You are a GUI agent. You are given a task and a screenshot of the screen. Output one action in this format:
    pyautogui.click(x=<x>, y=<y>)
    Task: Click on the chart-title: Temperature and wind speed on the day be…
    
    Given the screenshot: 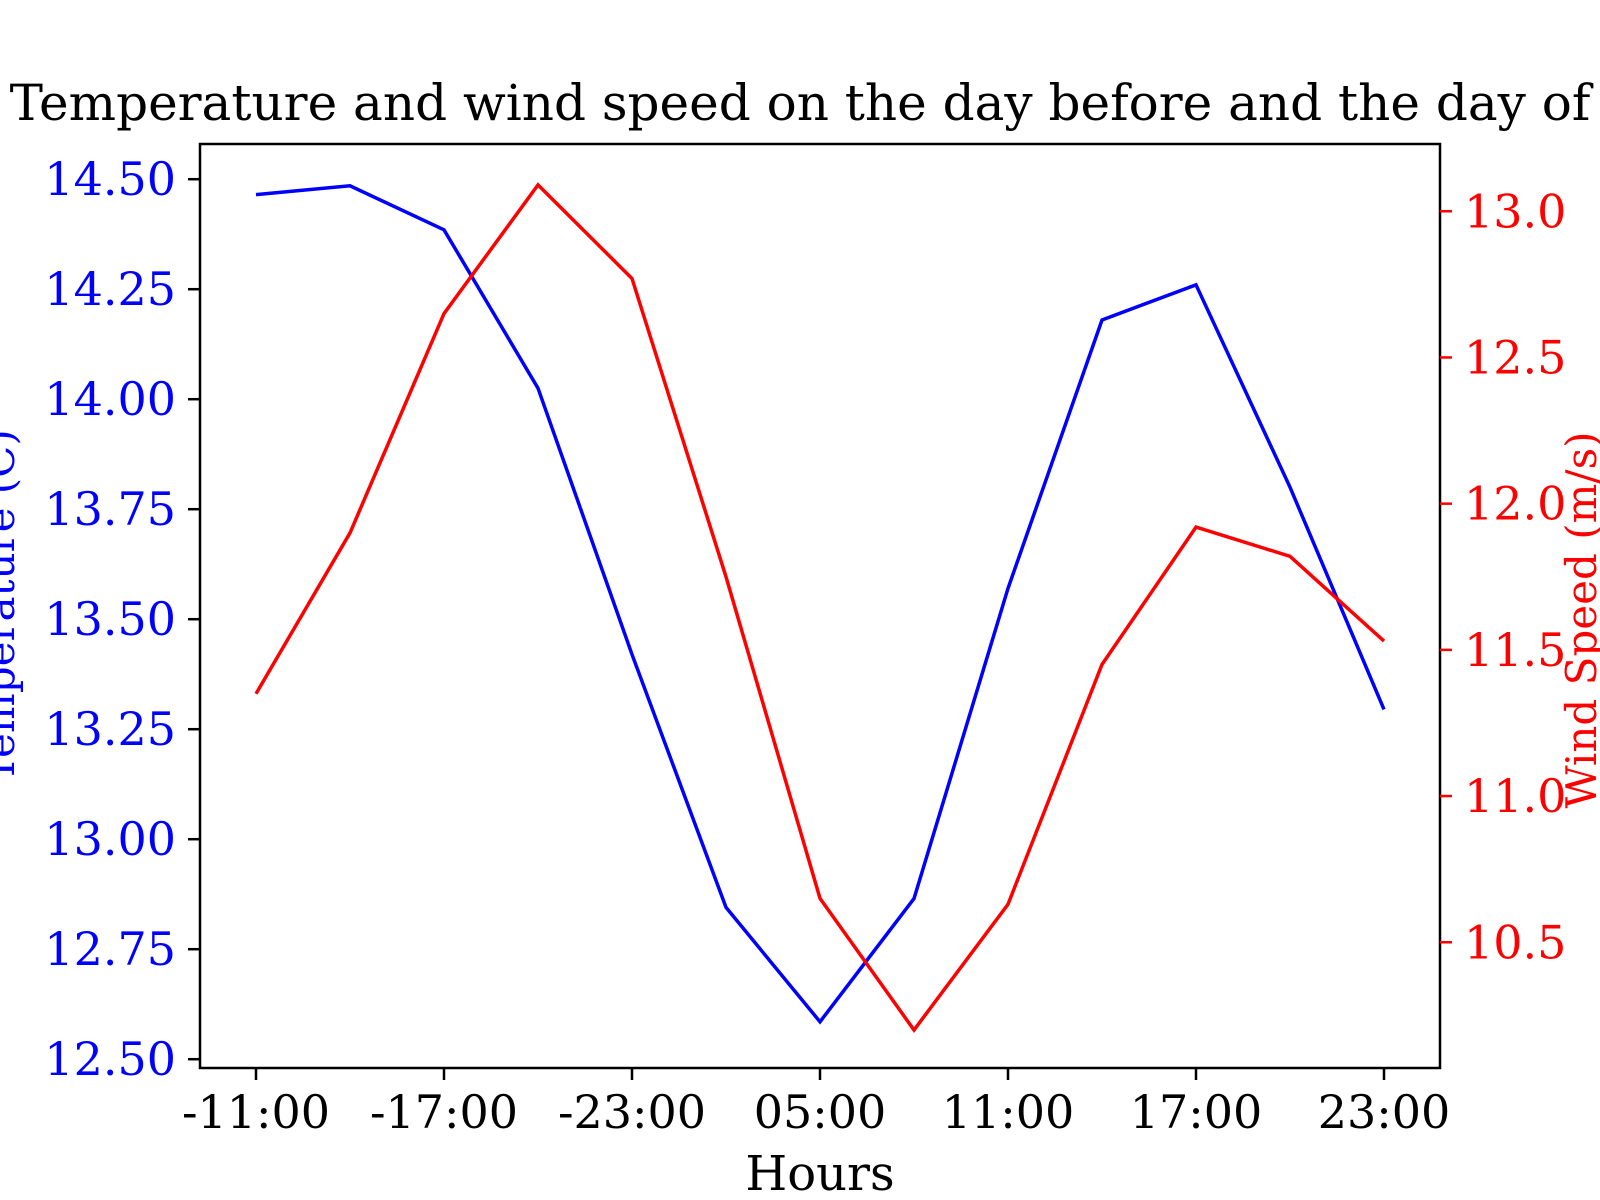 What is the action you would take?
    pyautogui.click(x=802, y=103)
    